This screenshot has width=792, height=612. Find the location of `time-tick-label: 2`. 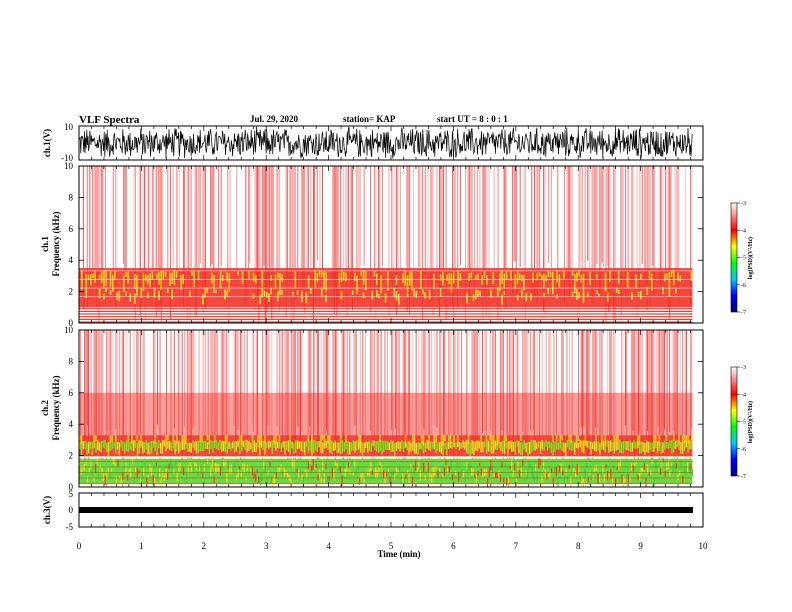

time-tick-label: 2 is located at coordinates (204, 546).